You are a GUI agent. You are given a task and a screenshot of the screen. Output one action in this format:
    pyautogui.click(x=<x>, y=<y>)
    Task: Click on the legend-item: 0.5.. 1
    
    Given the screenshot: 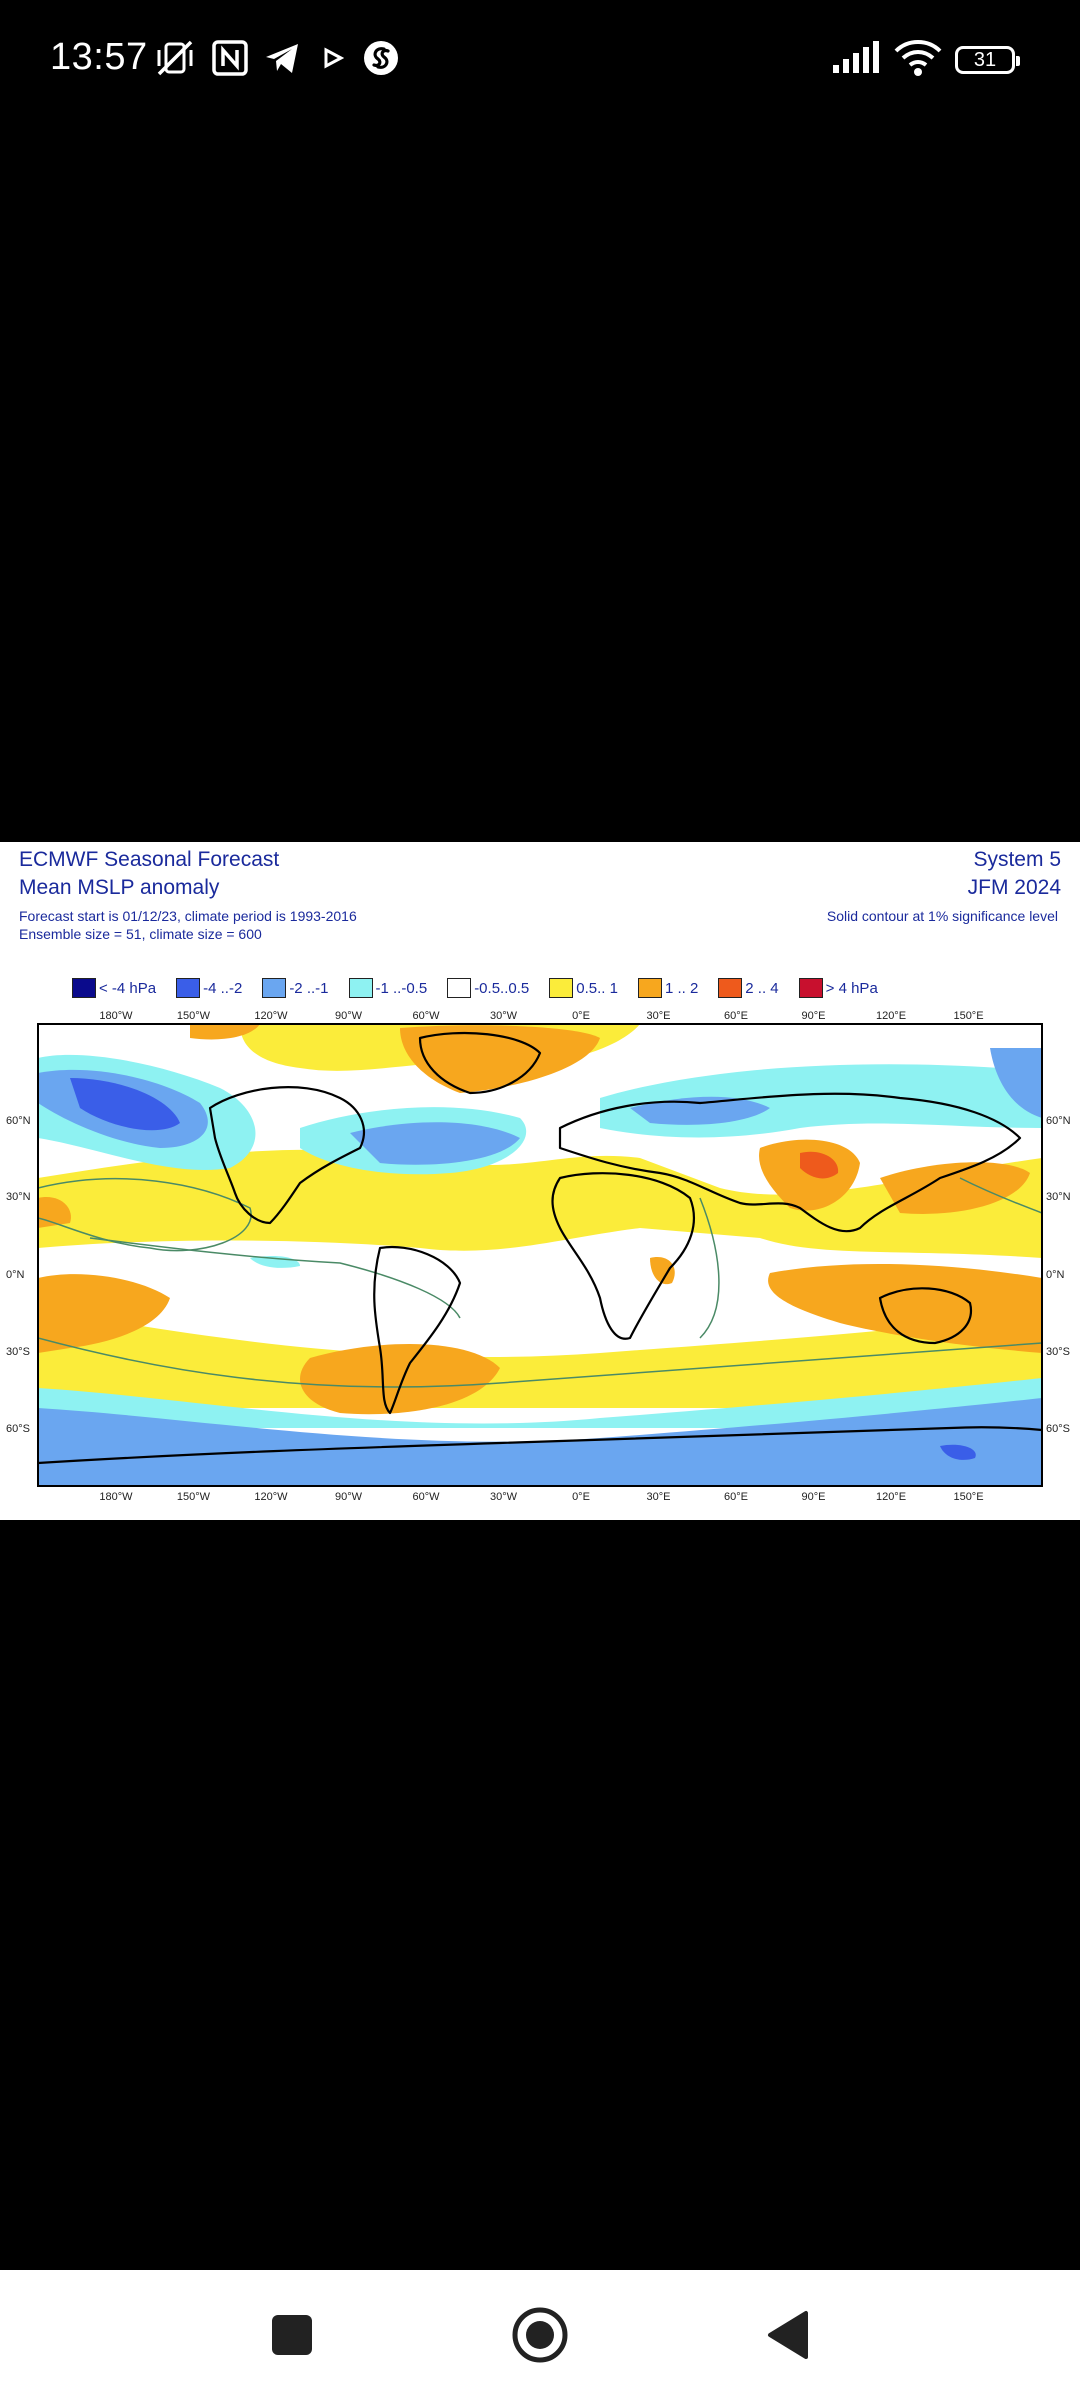 What is the action you would take?
    pyautogui.click(x=583, y=988)
    